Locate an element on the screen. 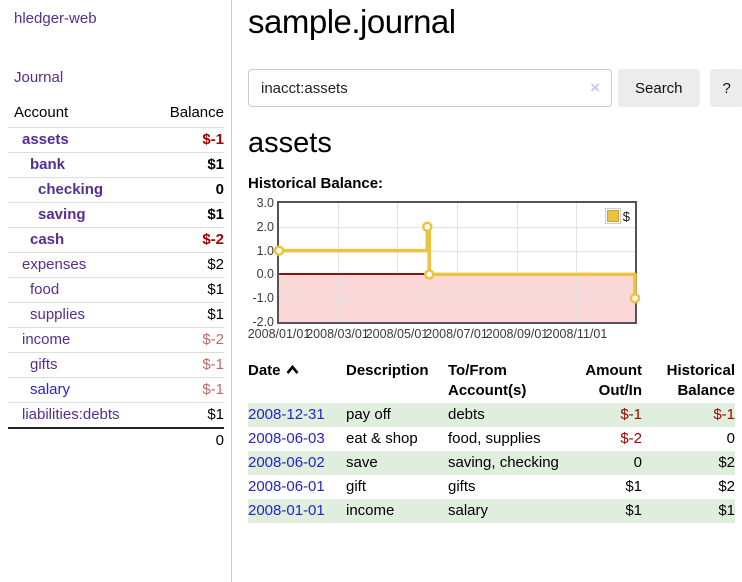 This screenshot has height=582, width=742. transaction-amount: 0 is located at coordinates (601, 463).